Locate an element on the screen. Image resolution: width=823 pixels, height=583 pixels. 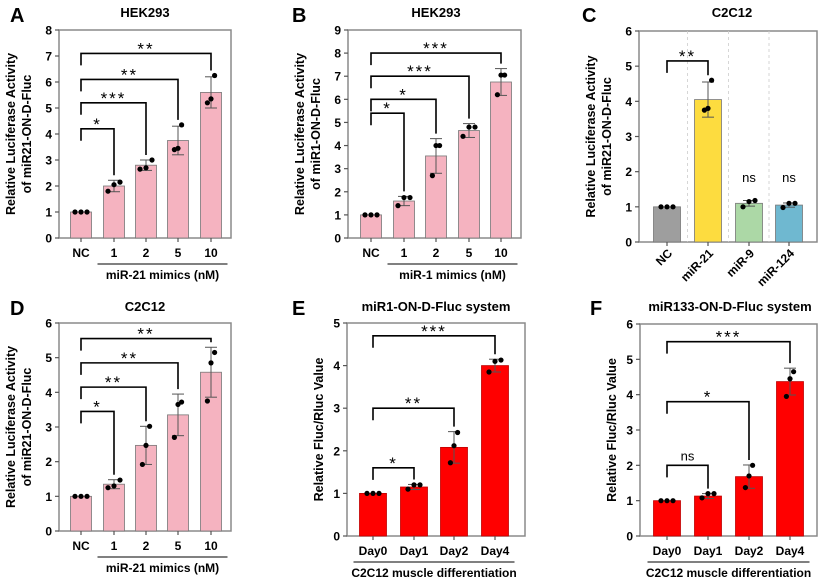
x-tick-label: 10 is located at coordinates (211, 253).